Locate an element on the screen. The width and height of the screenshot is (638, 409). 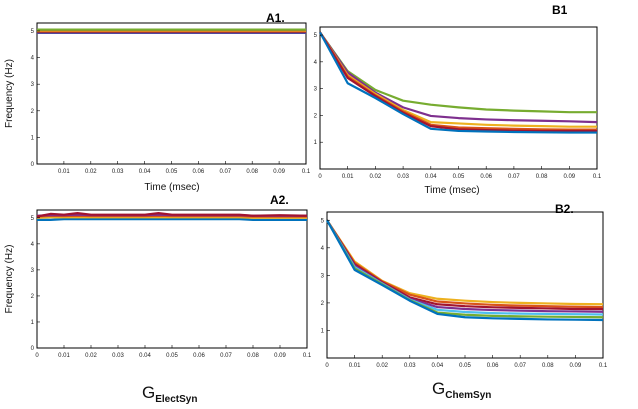
a-group-label: GElectSyn is located at coordinates (169, 394).